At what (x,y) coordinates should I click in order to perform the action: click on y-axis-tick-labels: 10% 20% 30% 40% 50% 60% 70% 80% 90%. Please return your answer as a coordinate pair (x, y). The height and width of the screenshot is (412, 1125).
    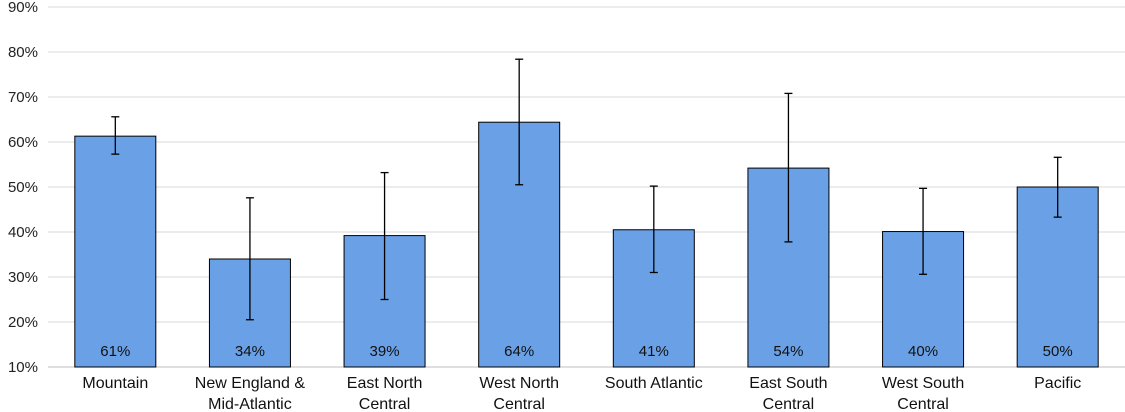
    Looking at the image, I should click on (23, 188).